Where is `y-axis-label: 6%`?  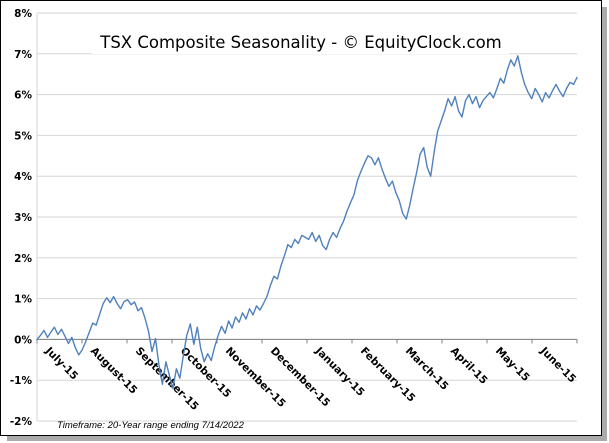 y-axis-label: 6% is located at coordinates (23, 96).